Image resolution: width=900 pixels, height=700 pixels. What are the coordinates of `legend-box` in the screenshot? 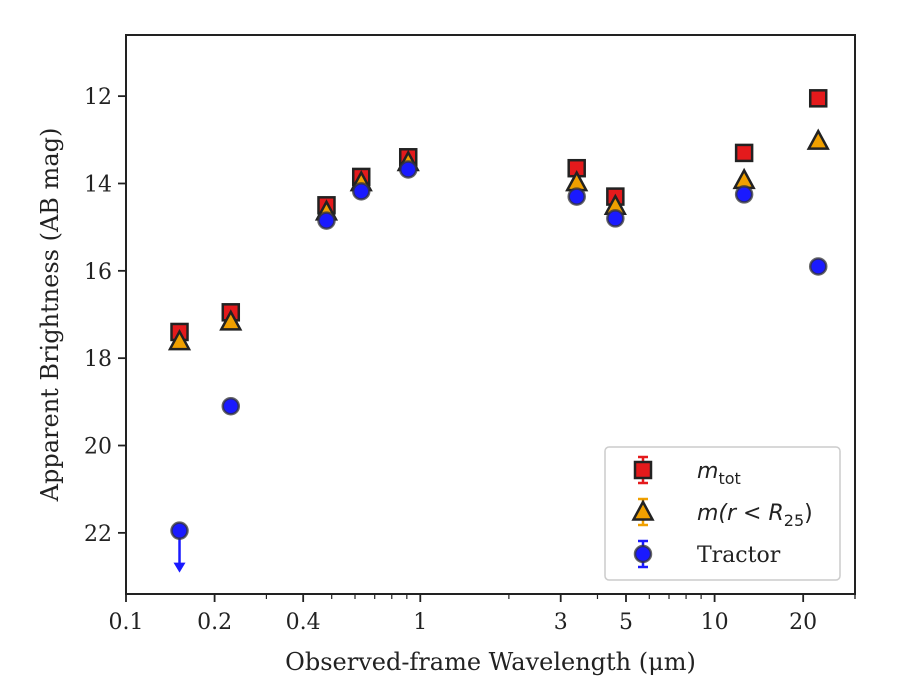 It's located at (722, 513).